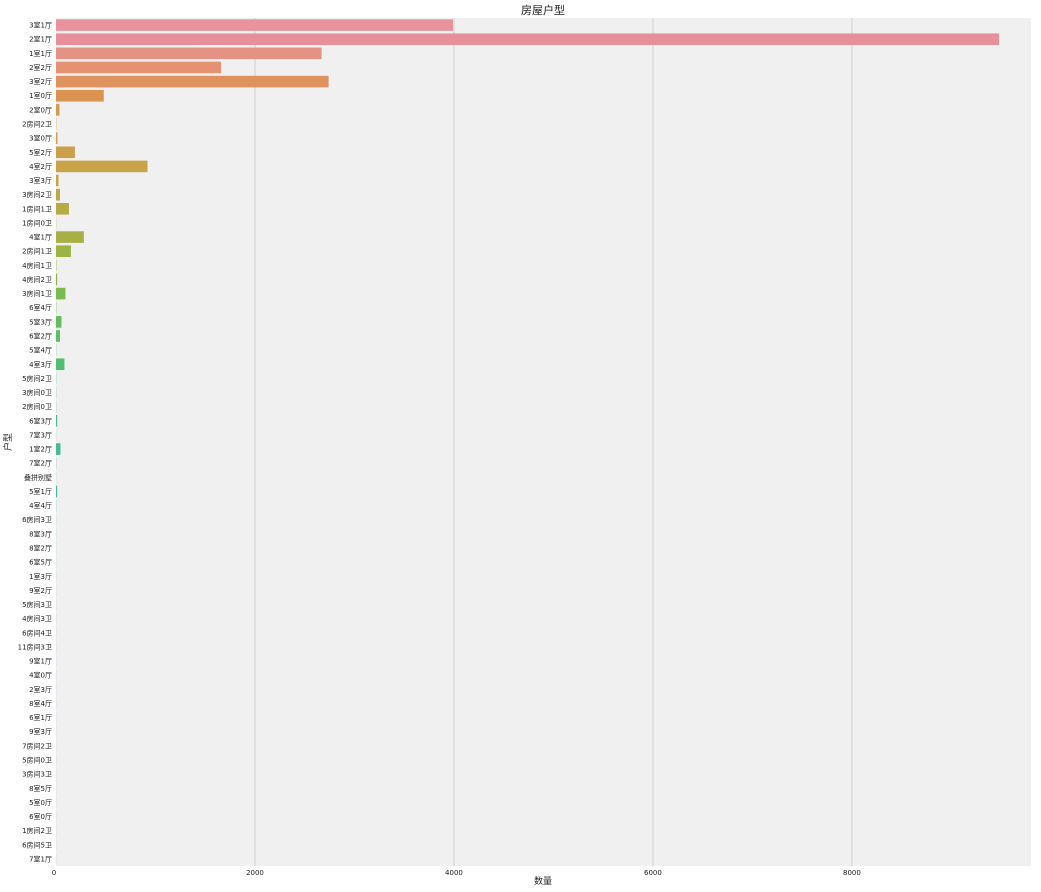  What do you see at coordinates (852, 873) in the screenshot?
I see `x-tick-label: 8000` at bounding box center [852, 873].